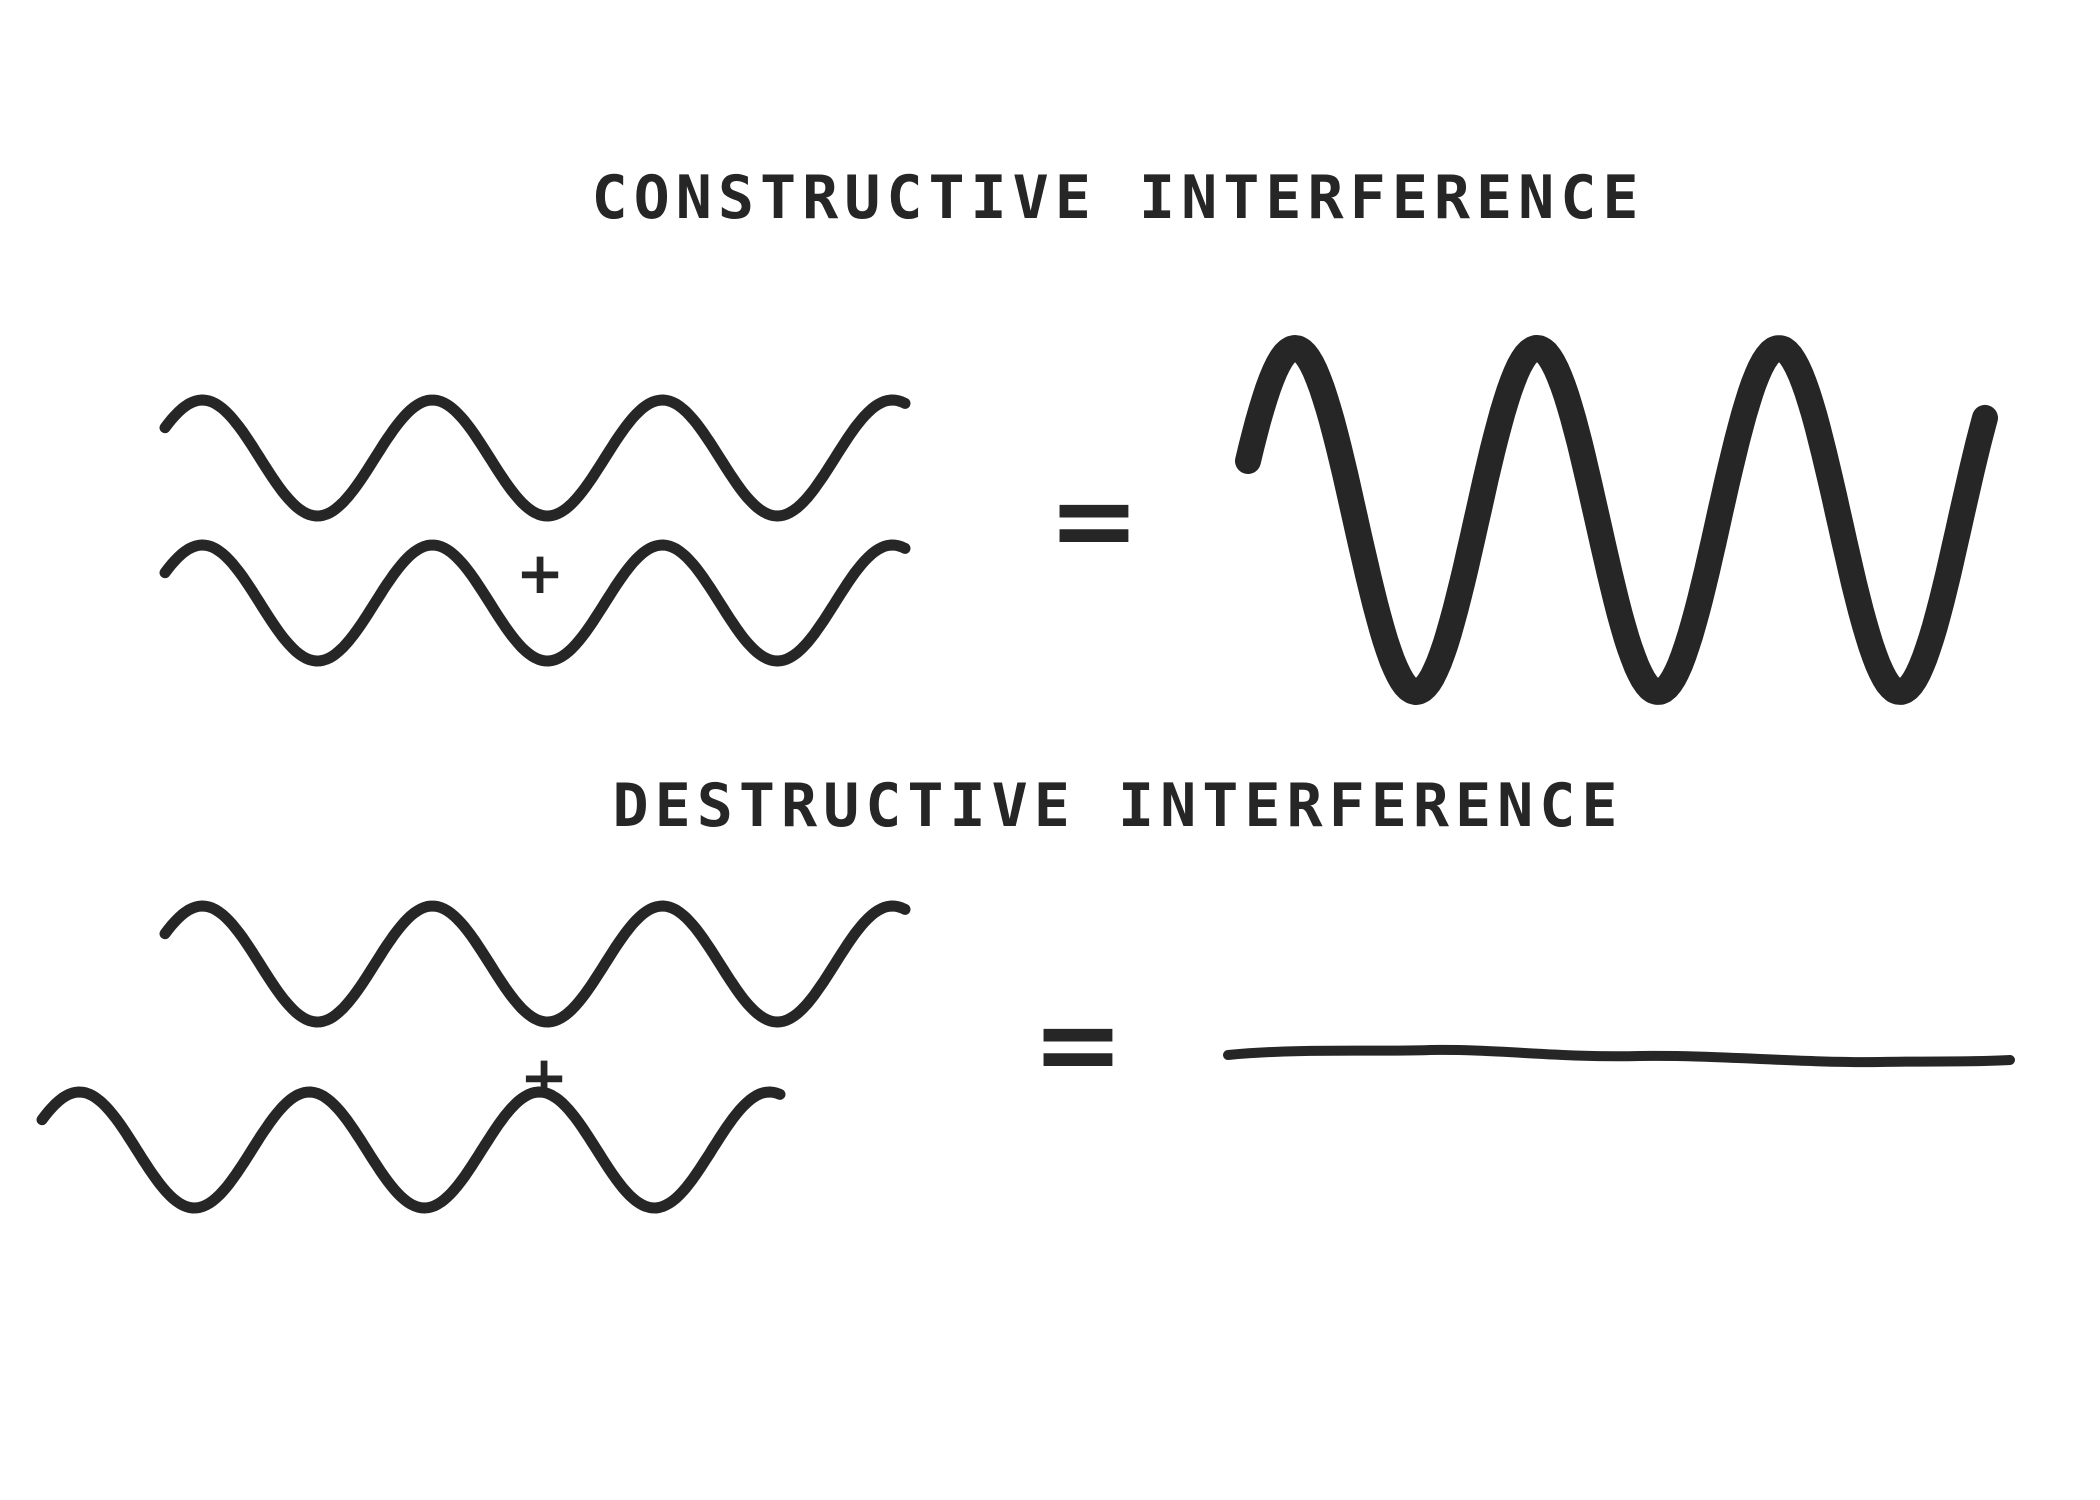 The width and height of the screenshot is (2100, 1500). What do you see at coordinates (1118, 806) in the screenshot?
I see `destructive-title: DESTRUCTIVE INTERFERENCE` at bounding box center [1118, 806].